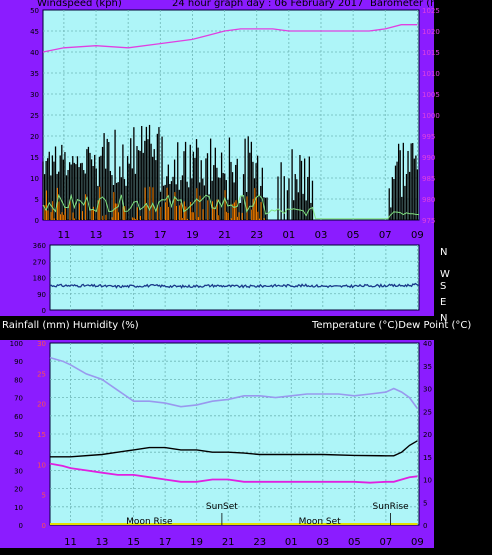 This screenshot has width=492, height=555. What do you see at coordinates (34, 137) in the screenshot?
I see `windspeed-tick-label: 20` at bounding box center [34, 137].